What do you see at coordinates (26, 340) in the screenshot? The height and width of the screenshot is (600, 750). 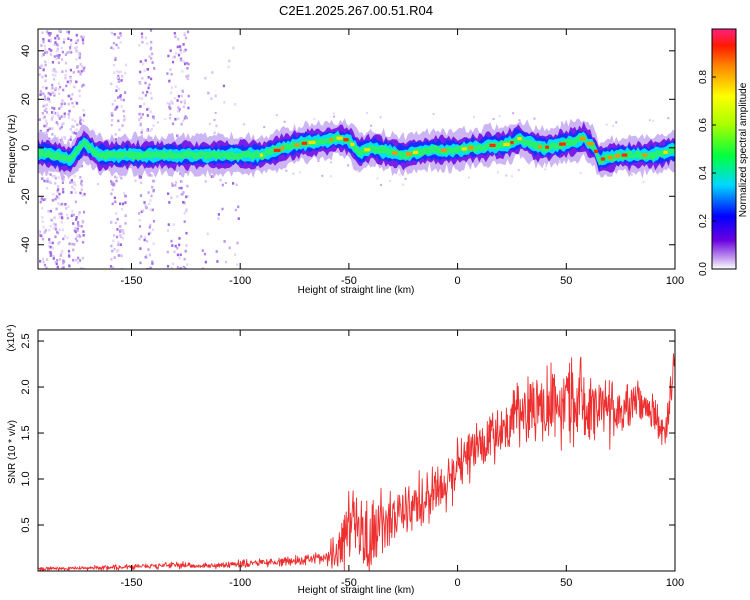 I see `y-tick-label: 2.5` at bounding box center [26, 340].